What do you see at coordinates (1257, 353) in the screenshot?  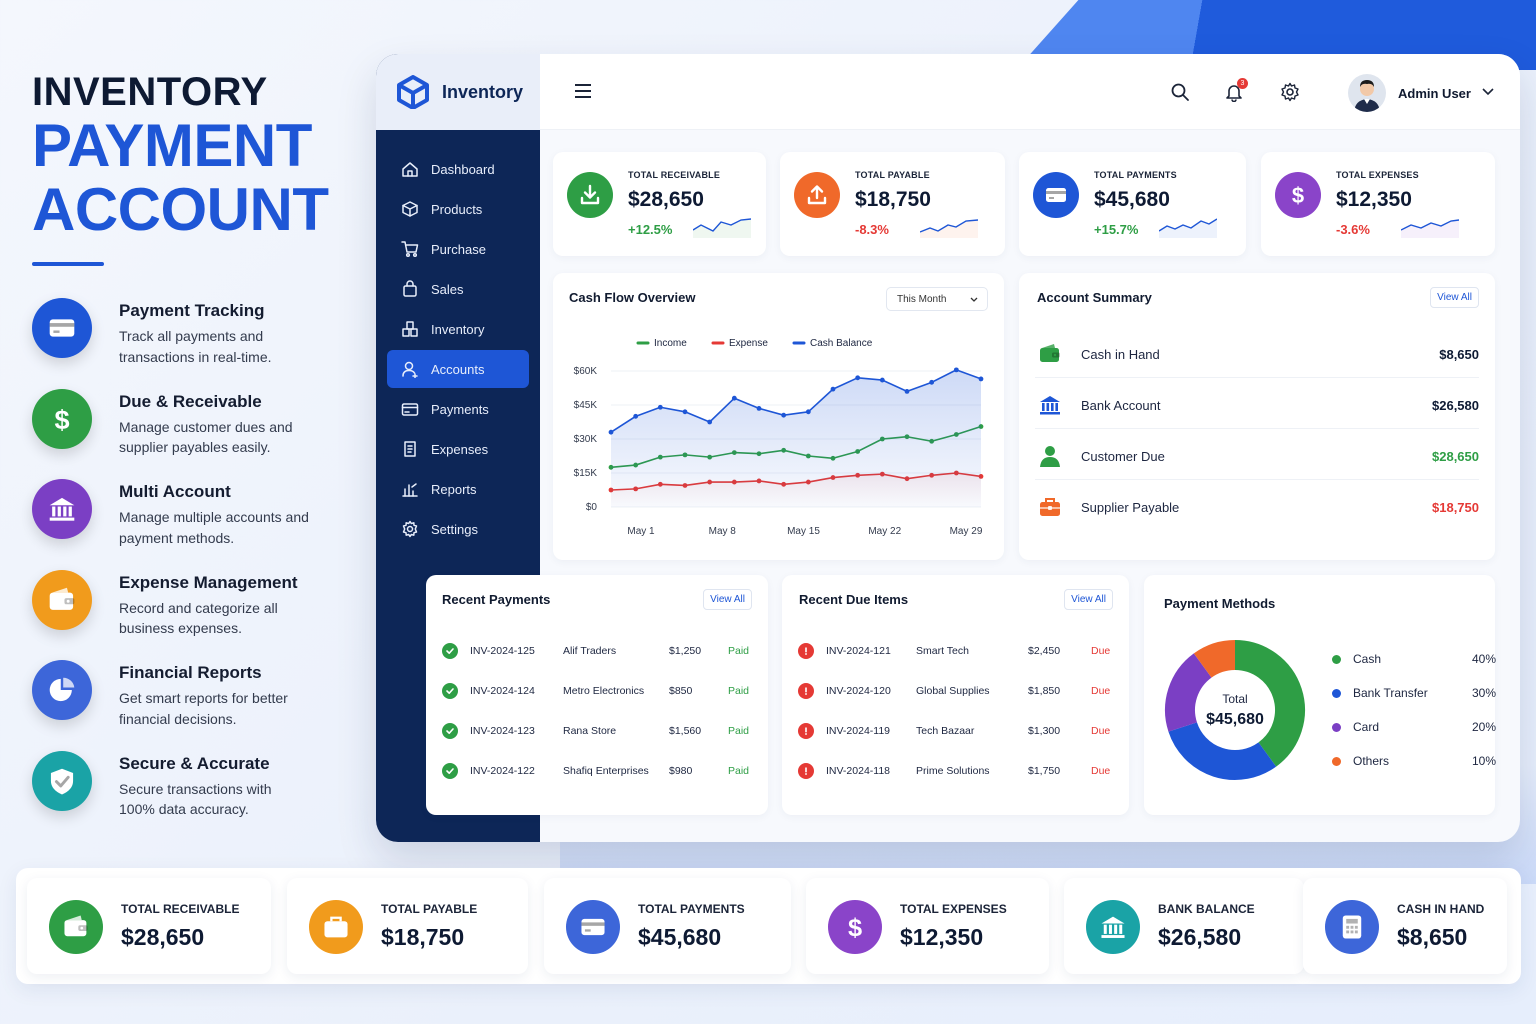 I see `account-row: Cash in Hand $8,650` at bounding box center [1257, 353].